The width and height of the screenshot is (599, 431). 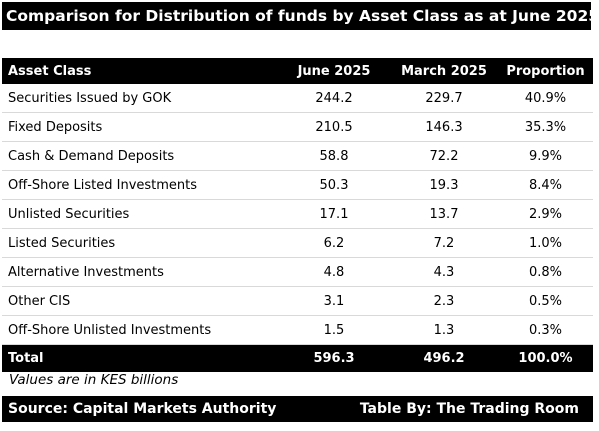 What do you see at coordinates (142, 409) in the screenshot?
I see `source-text: Source: Capital Markets Authority` at bounding box center [142, 409].